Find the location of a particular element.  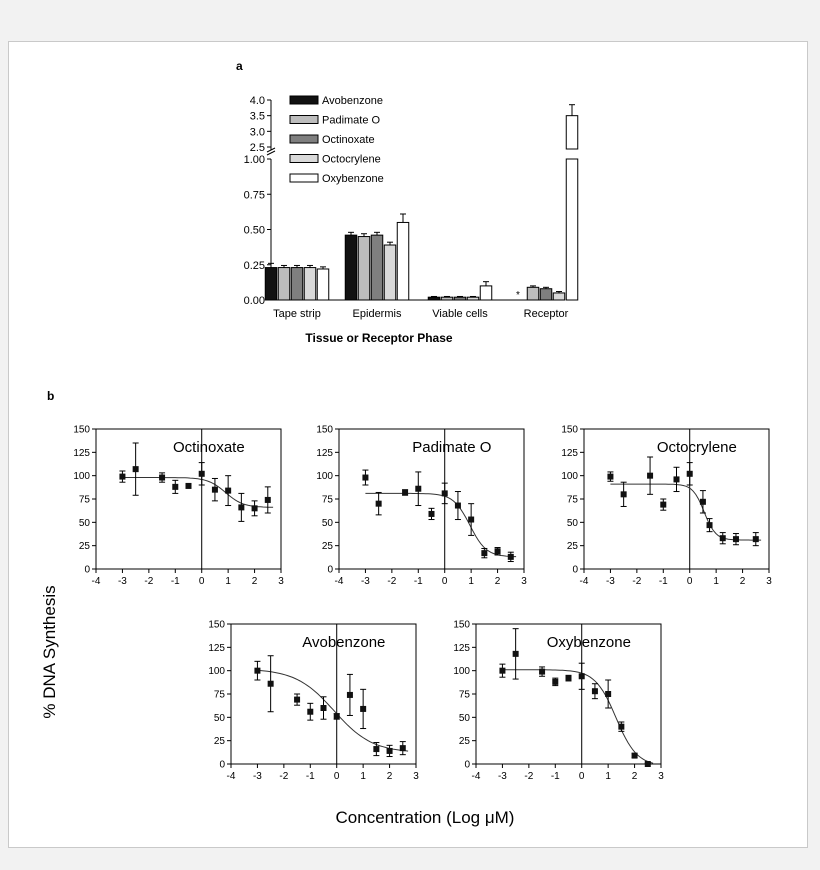

legend-label: Padimate O is located at coordinates (351, 121).